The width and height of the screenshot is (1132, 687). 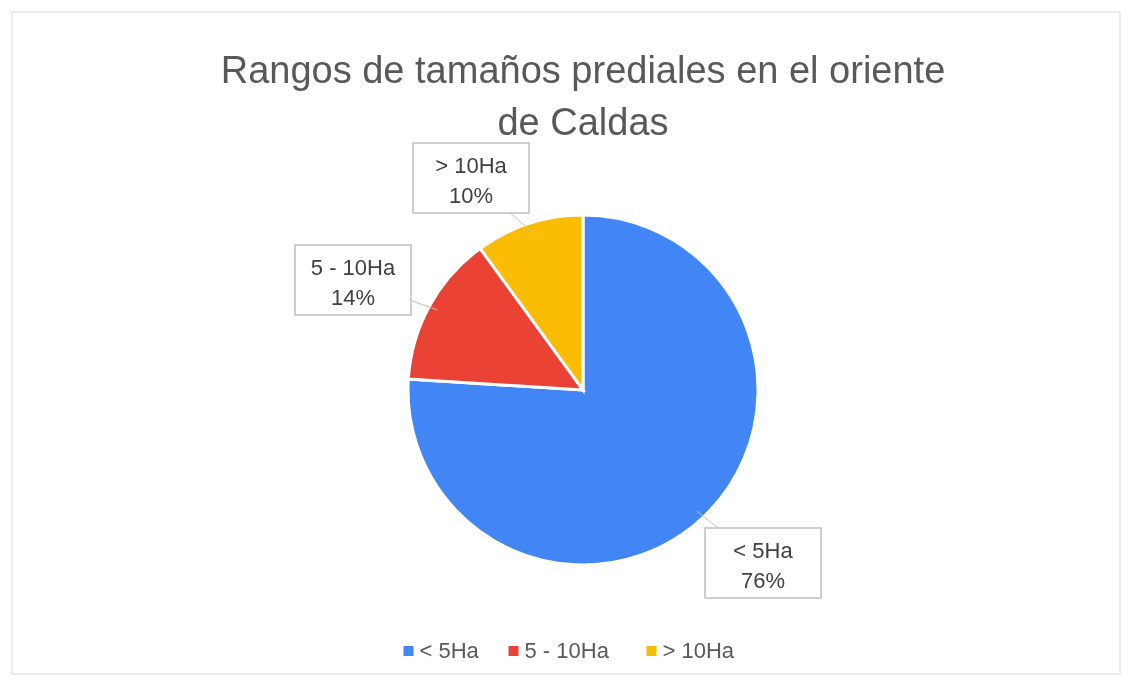 I want to click on data-label: 10%, so click(x=471, y=195).